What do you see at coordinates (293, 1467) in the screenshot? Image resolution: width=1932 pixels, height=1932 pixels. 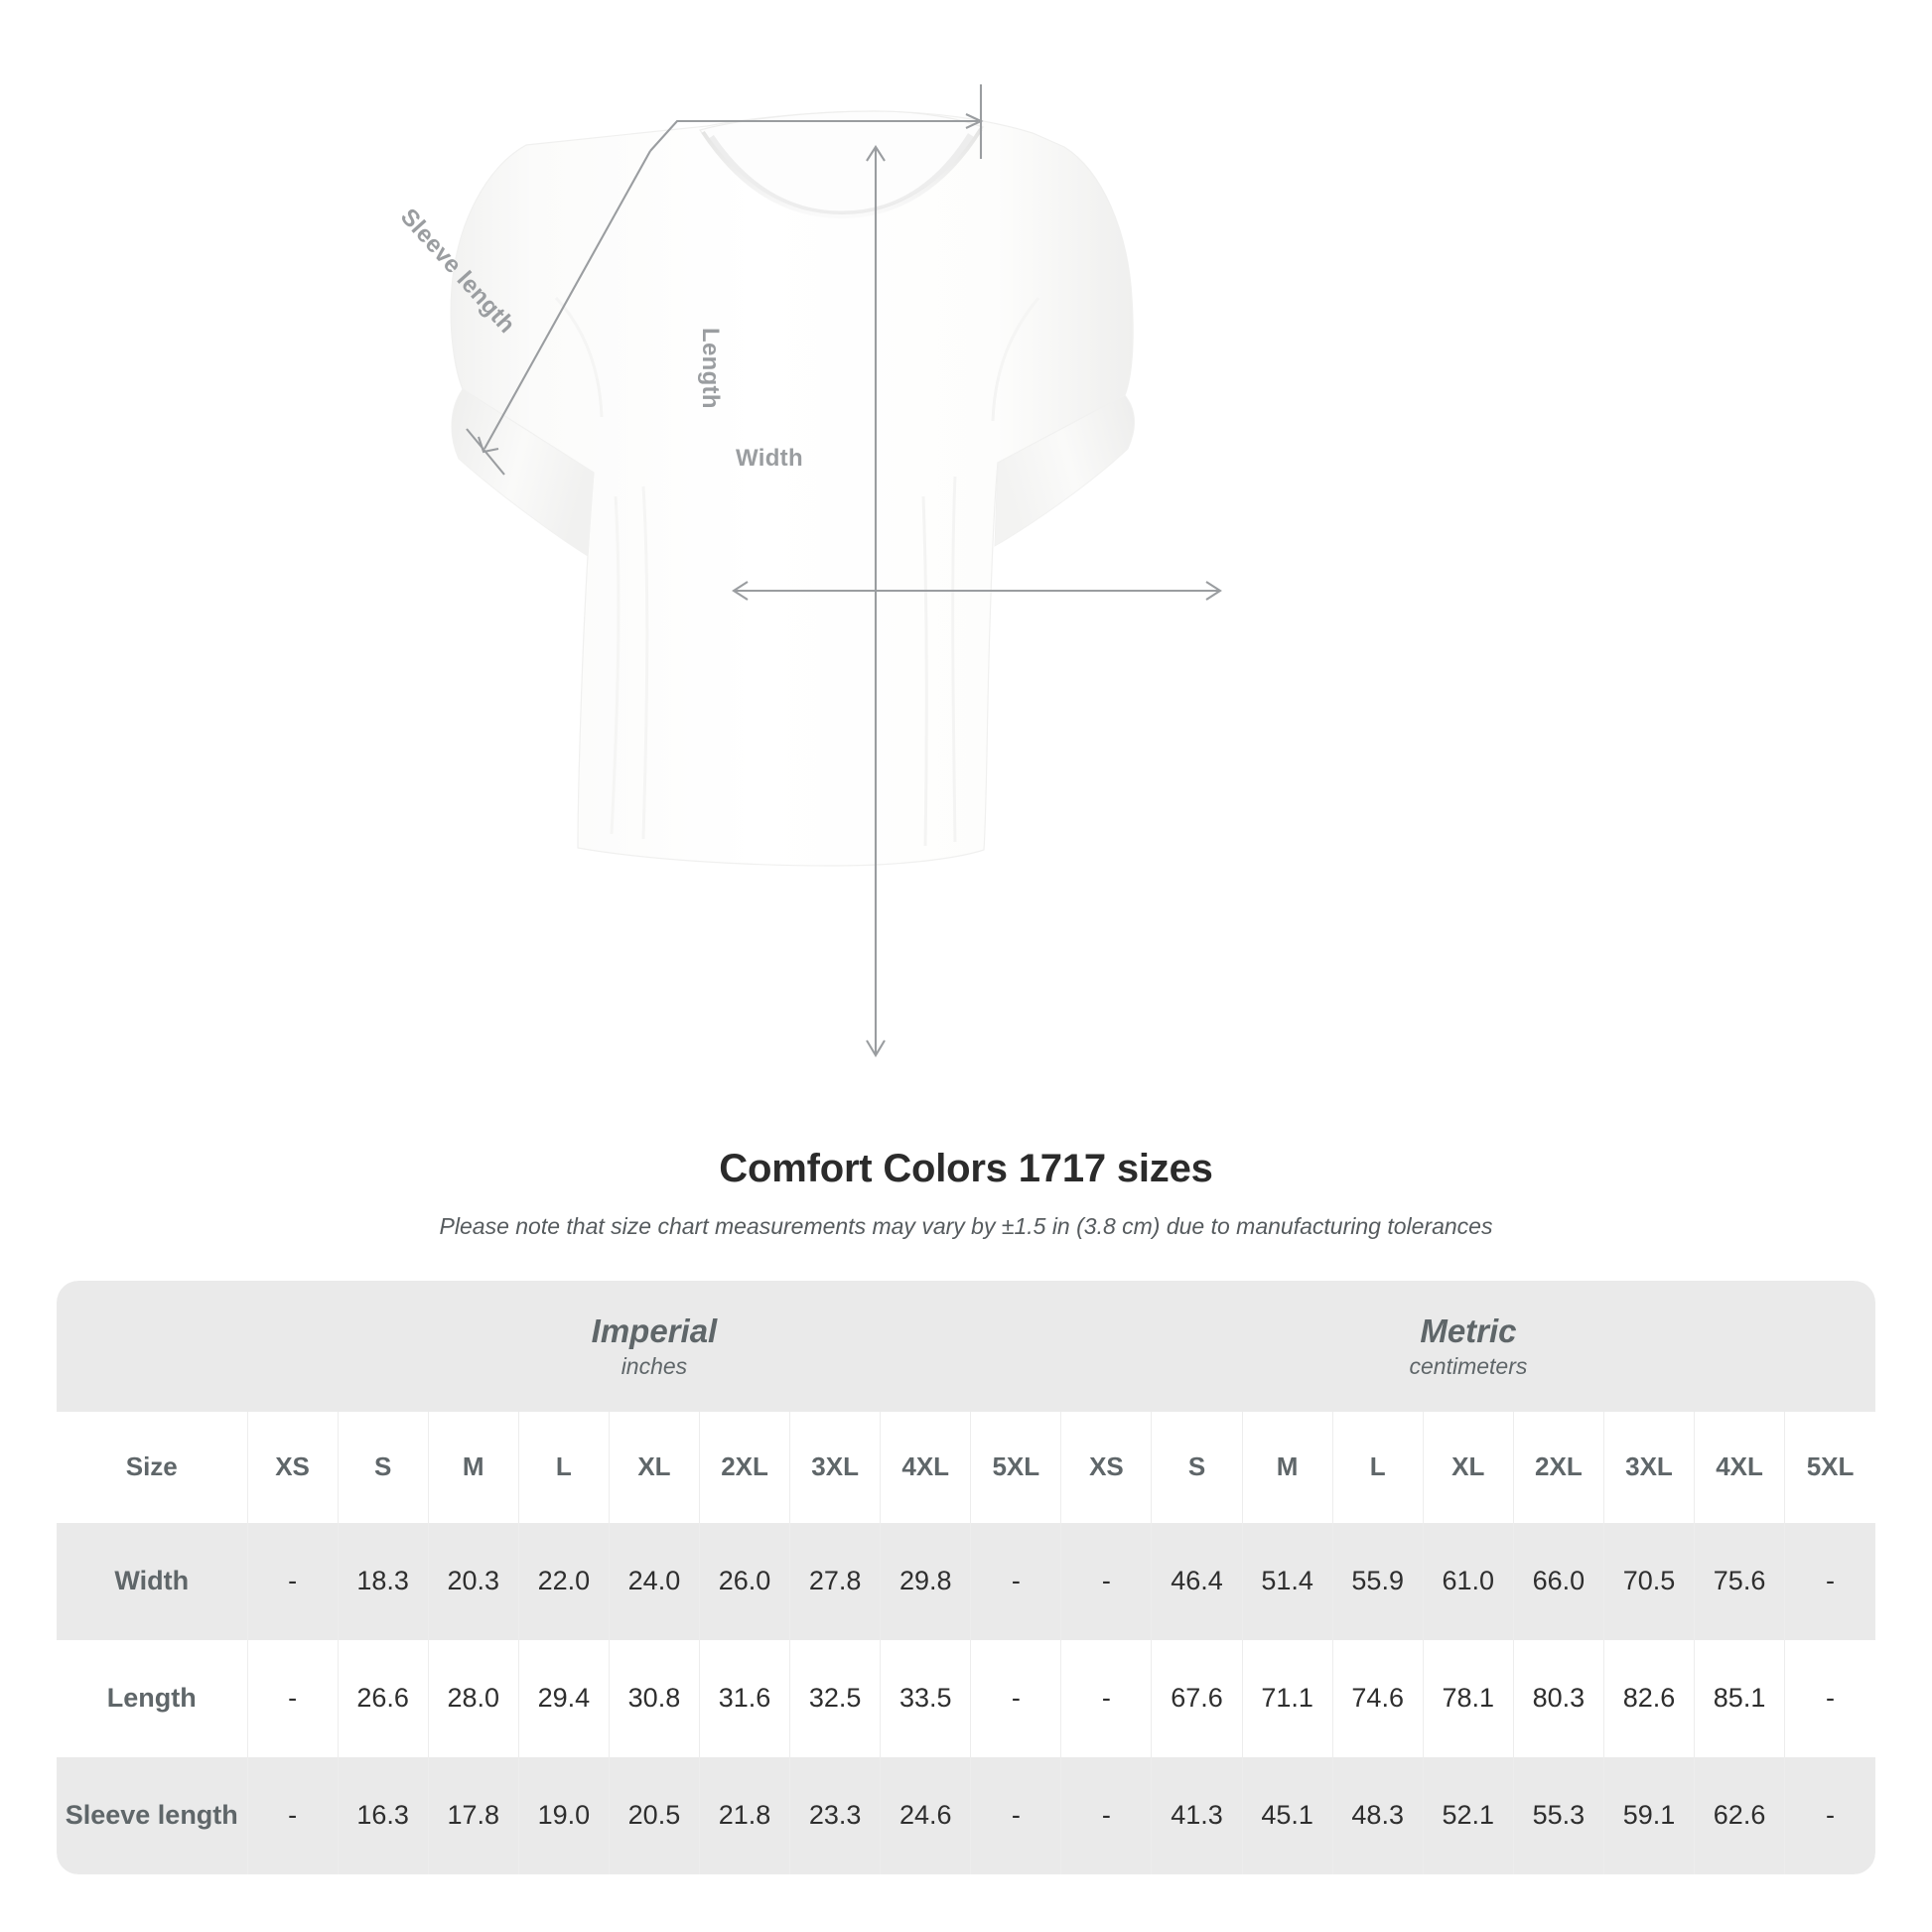 I see `column-header-imperial-xs: XS` at bounding box center [293, 1467].